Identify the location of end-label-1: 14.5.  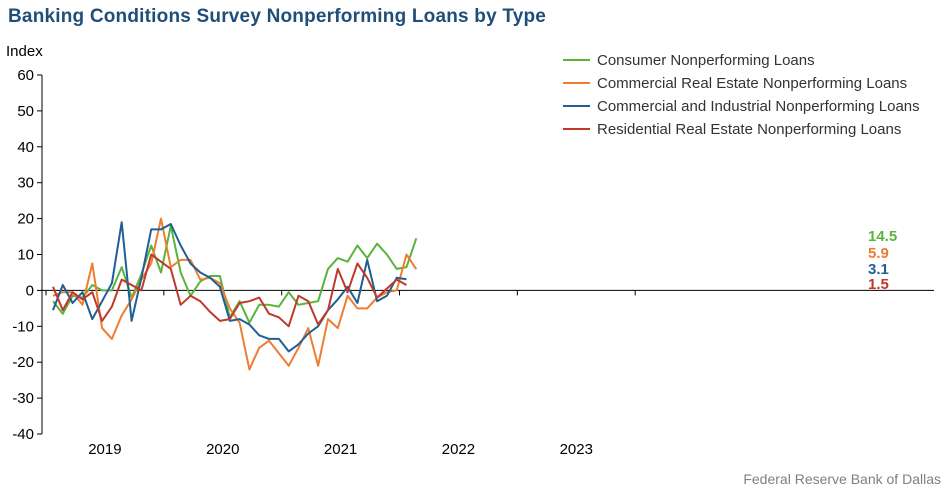
(882, 236).